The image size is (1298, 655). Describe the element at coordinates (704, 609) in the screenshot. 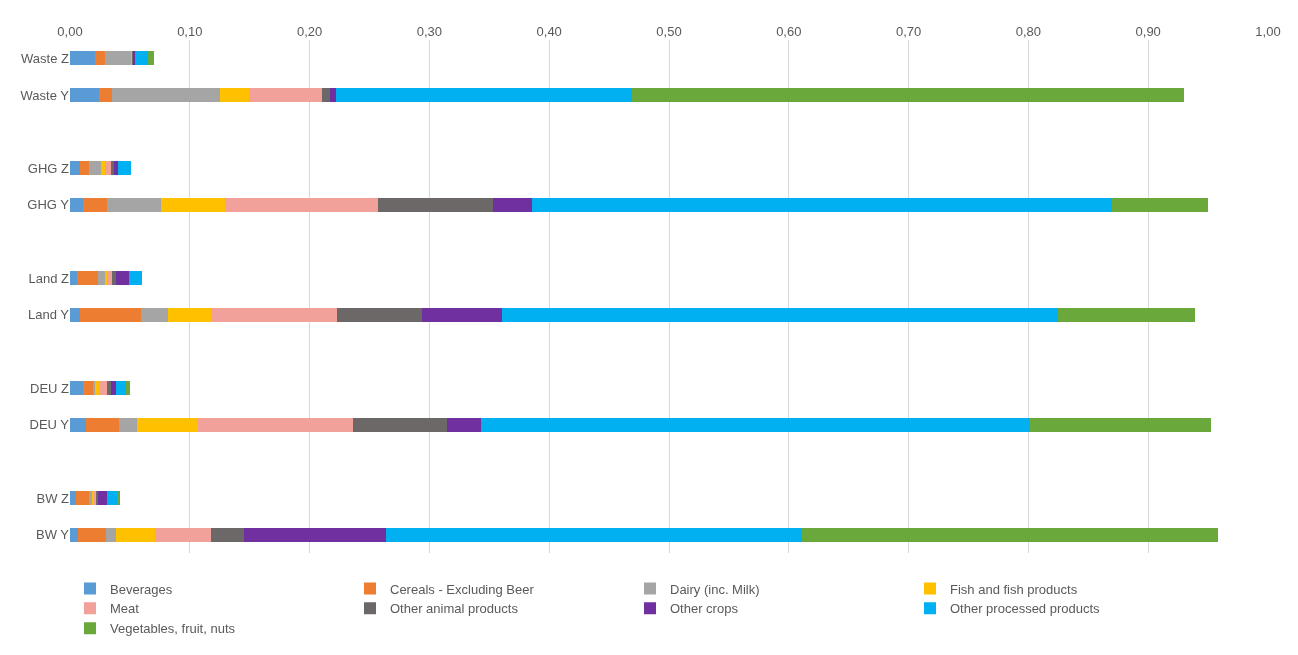

I see `legend-label: Other crops` at that location.